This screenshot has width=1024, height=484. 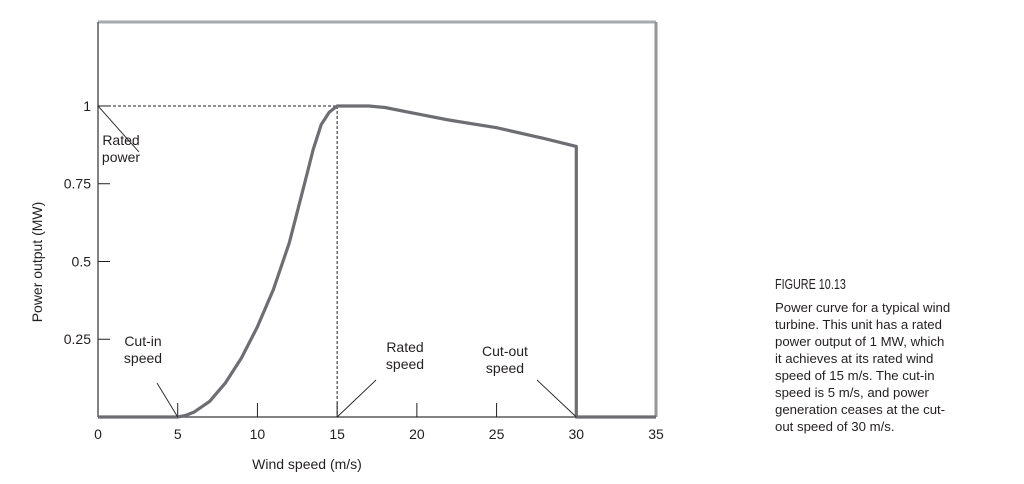 What do you see at coordinates (178, 434) in the screenshot?
I see `x-tick-label: 5` at bounding box center [178, 434].